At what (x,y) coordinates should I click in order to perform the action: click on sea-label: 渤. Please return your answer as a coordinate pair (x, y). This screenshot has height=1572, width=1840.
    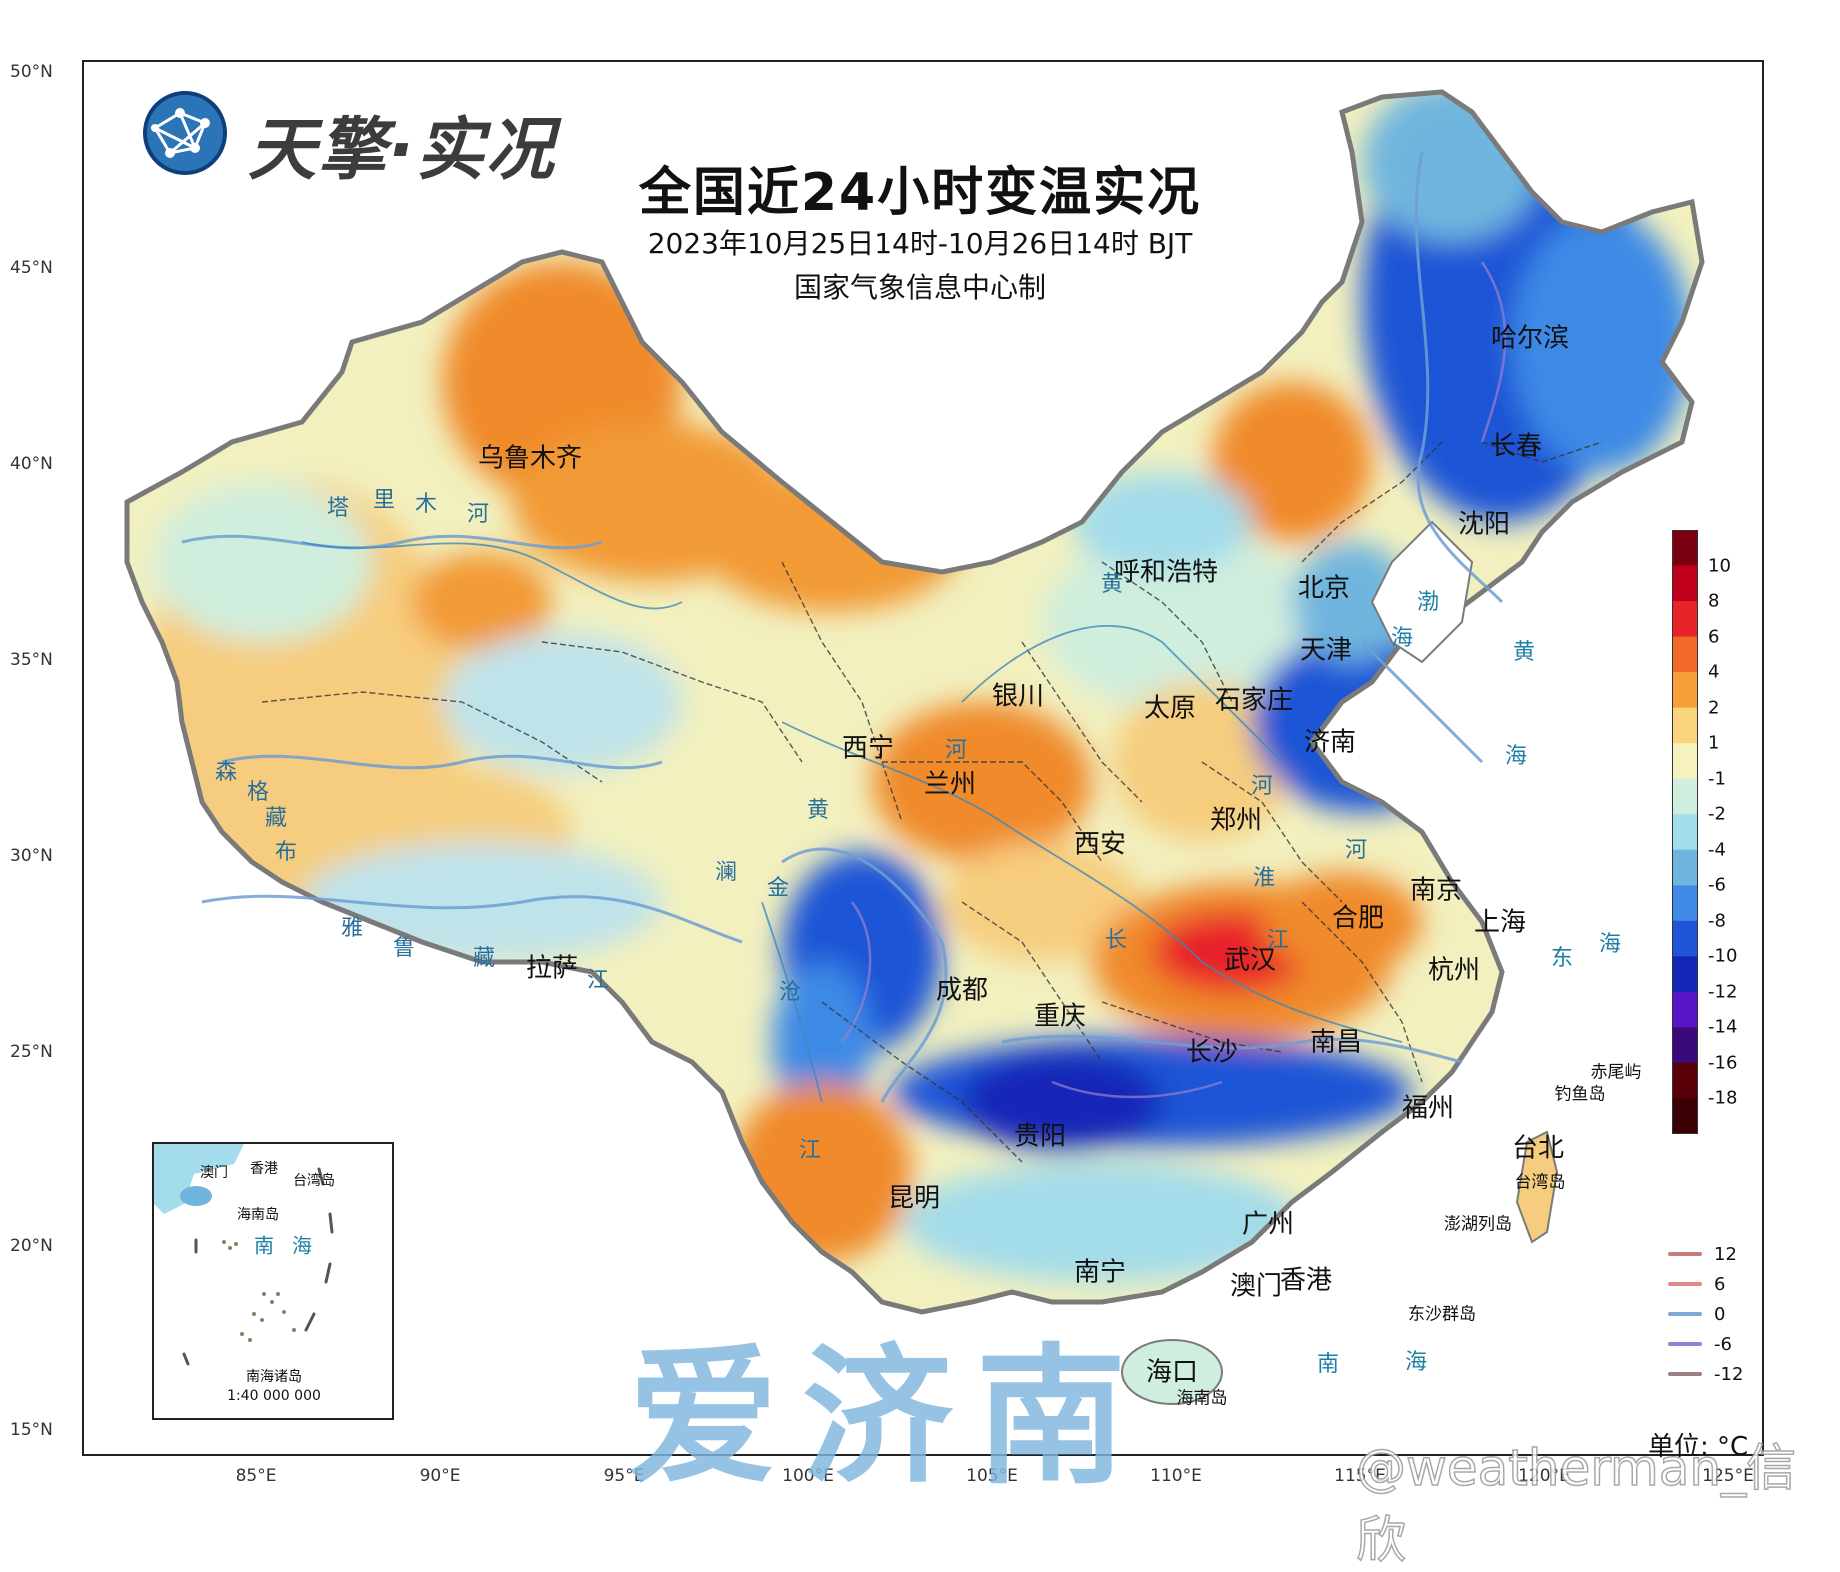
    Looking at the image, I should click on (1428, 602).